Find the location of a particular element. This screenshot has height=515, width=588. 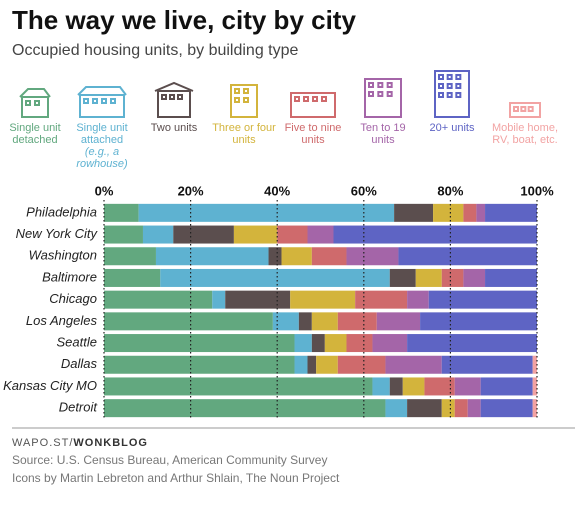

y-tick-label: Chicago is located at coordinates (73, 298).